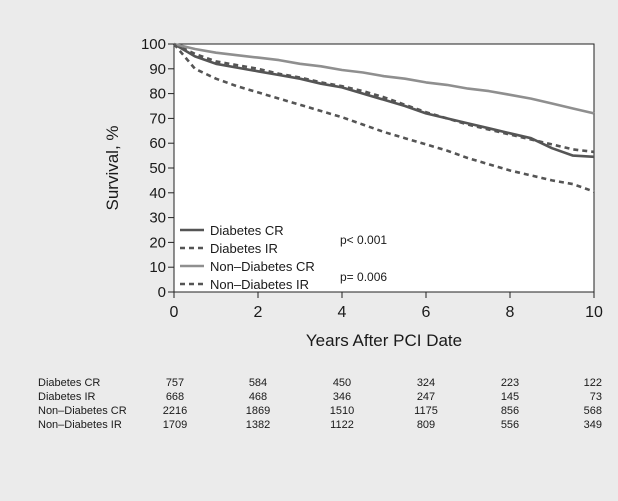 This screenshot has height=501, width=618. Describe the element at coordinates (175, 425) in the screenshot. I see `risk-count: 1709` at that location.